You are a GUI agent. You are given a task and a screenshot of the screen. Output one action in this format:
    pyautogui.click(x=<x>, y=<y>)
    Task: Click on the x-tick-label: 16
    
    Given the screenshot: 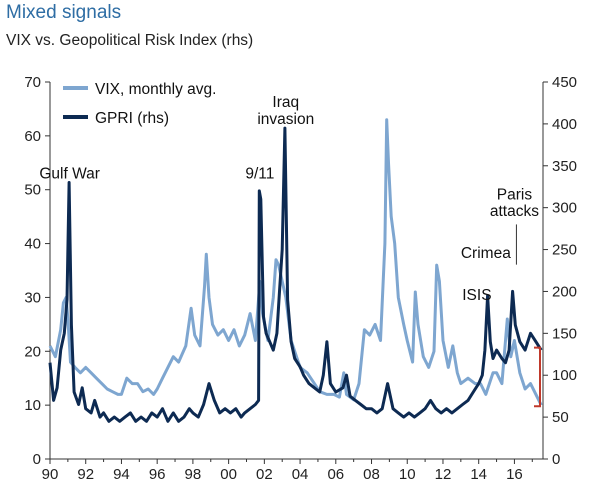 What is the action you would take?
    pyautogui.click(x=514, y=474)
    